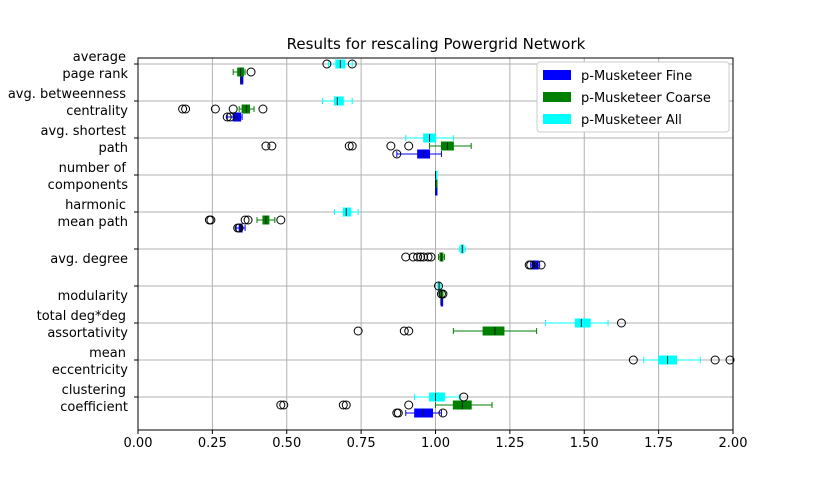  Describe the element at coordinates (89, 259) in the screenshot. I see `y-tick-label: avg. degree` at that location.